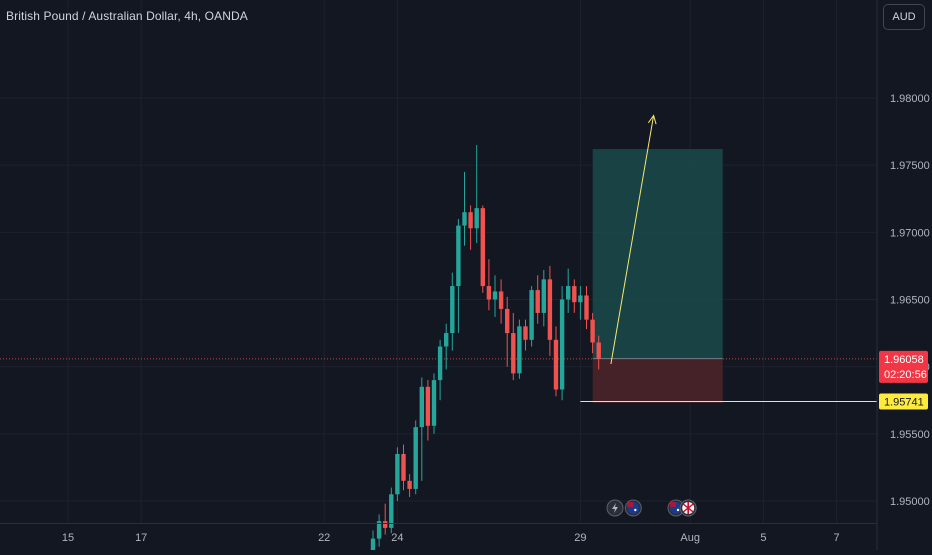 Image resolution: width=932 pixels, height=555 pixels. Describe the element at coordinates (652, 119) in the screenshot. I see `arrow-head` at that location.